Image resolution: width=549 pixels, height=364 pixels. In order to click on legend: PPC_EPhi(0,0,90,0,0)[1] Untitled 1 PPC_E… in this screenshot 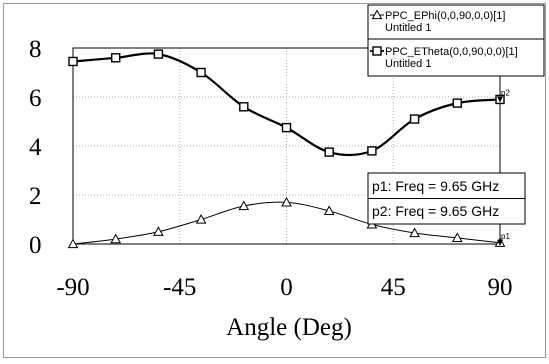, I will do `click(456, 40)`.